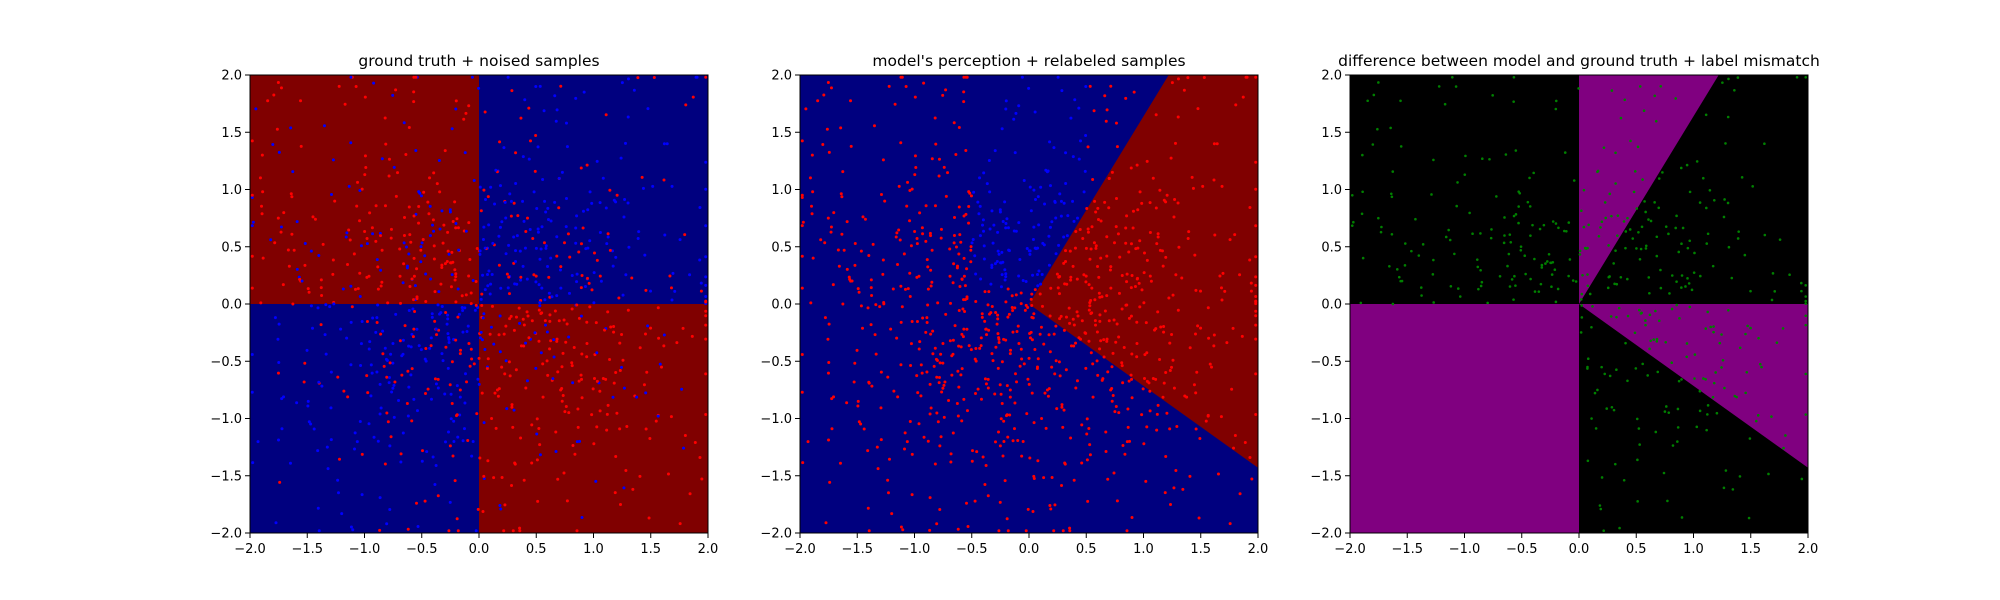 This screenshot has height=600, width=2000. What do you see at coordinates (1200, 549) in the screenshot?
I see `x-tick-label: 1.5` at bounding box center [1200, 549].